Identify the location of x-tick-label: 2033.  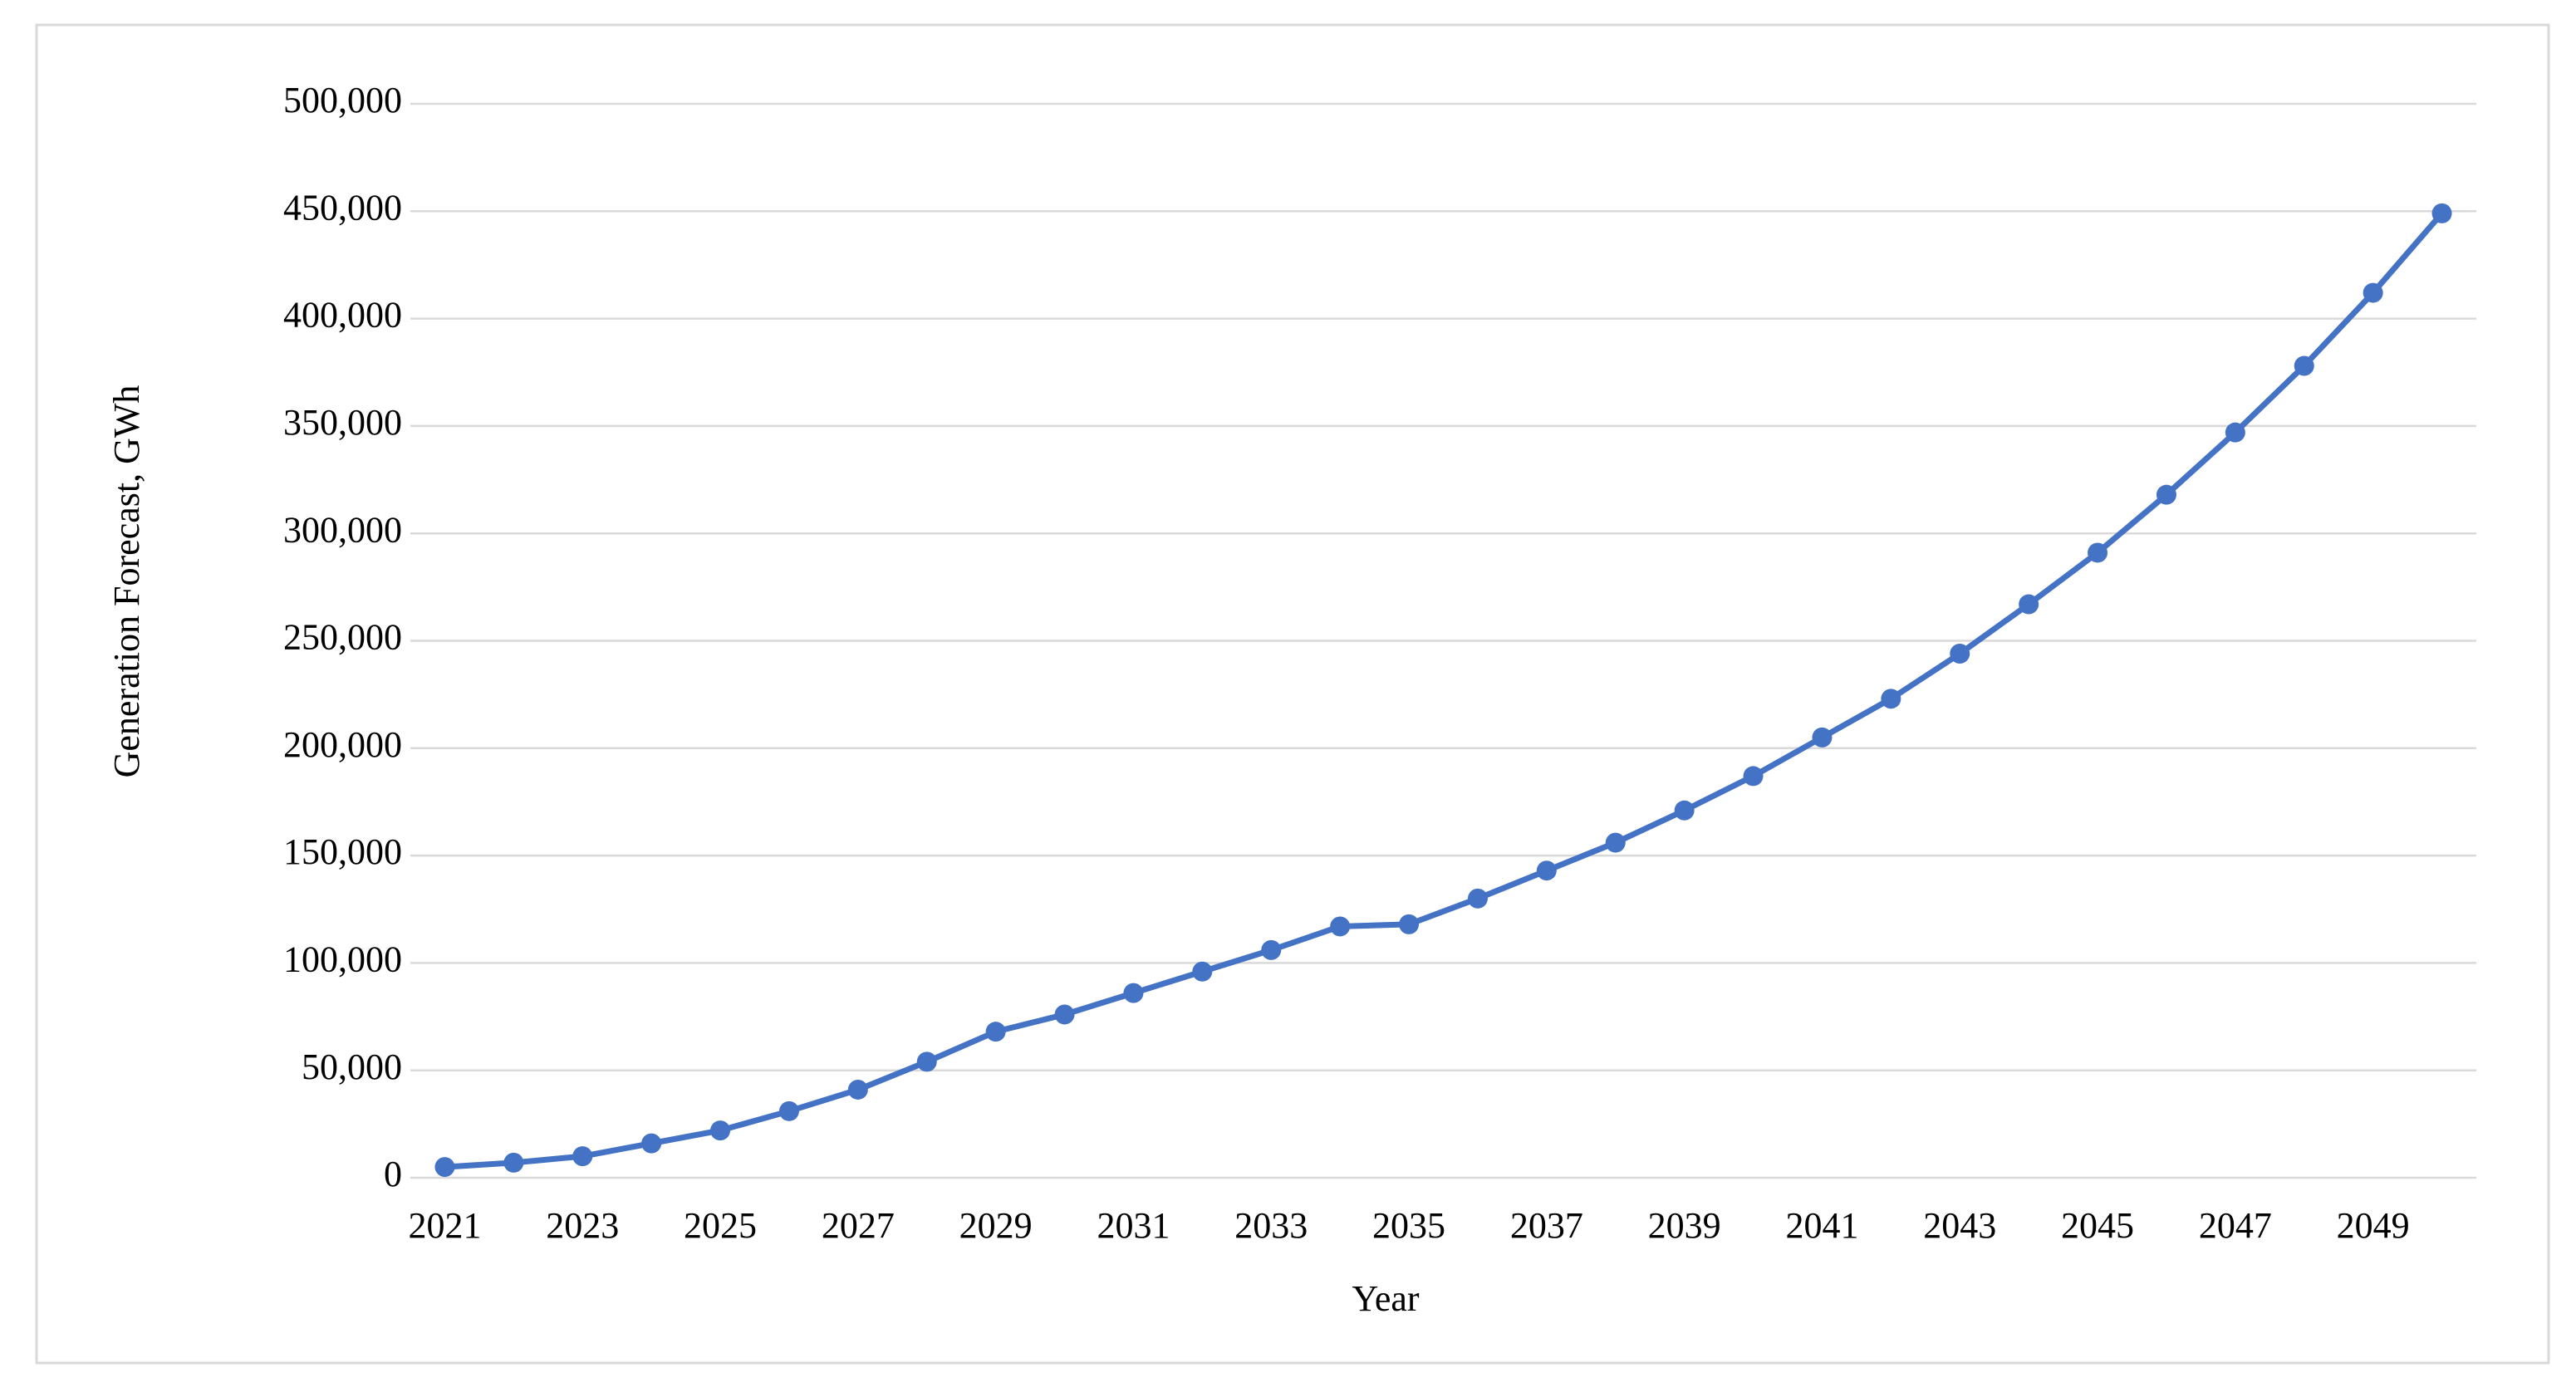
(1271, 1225).